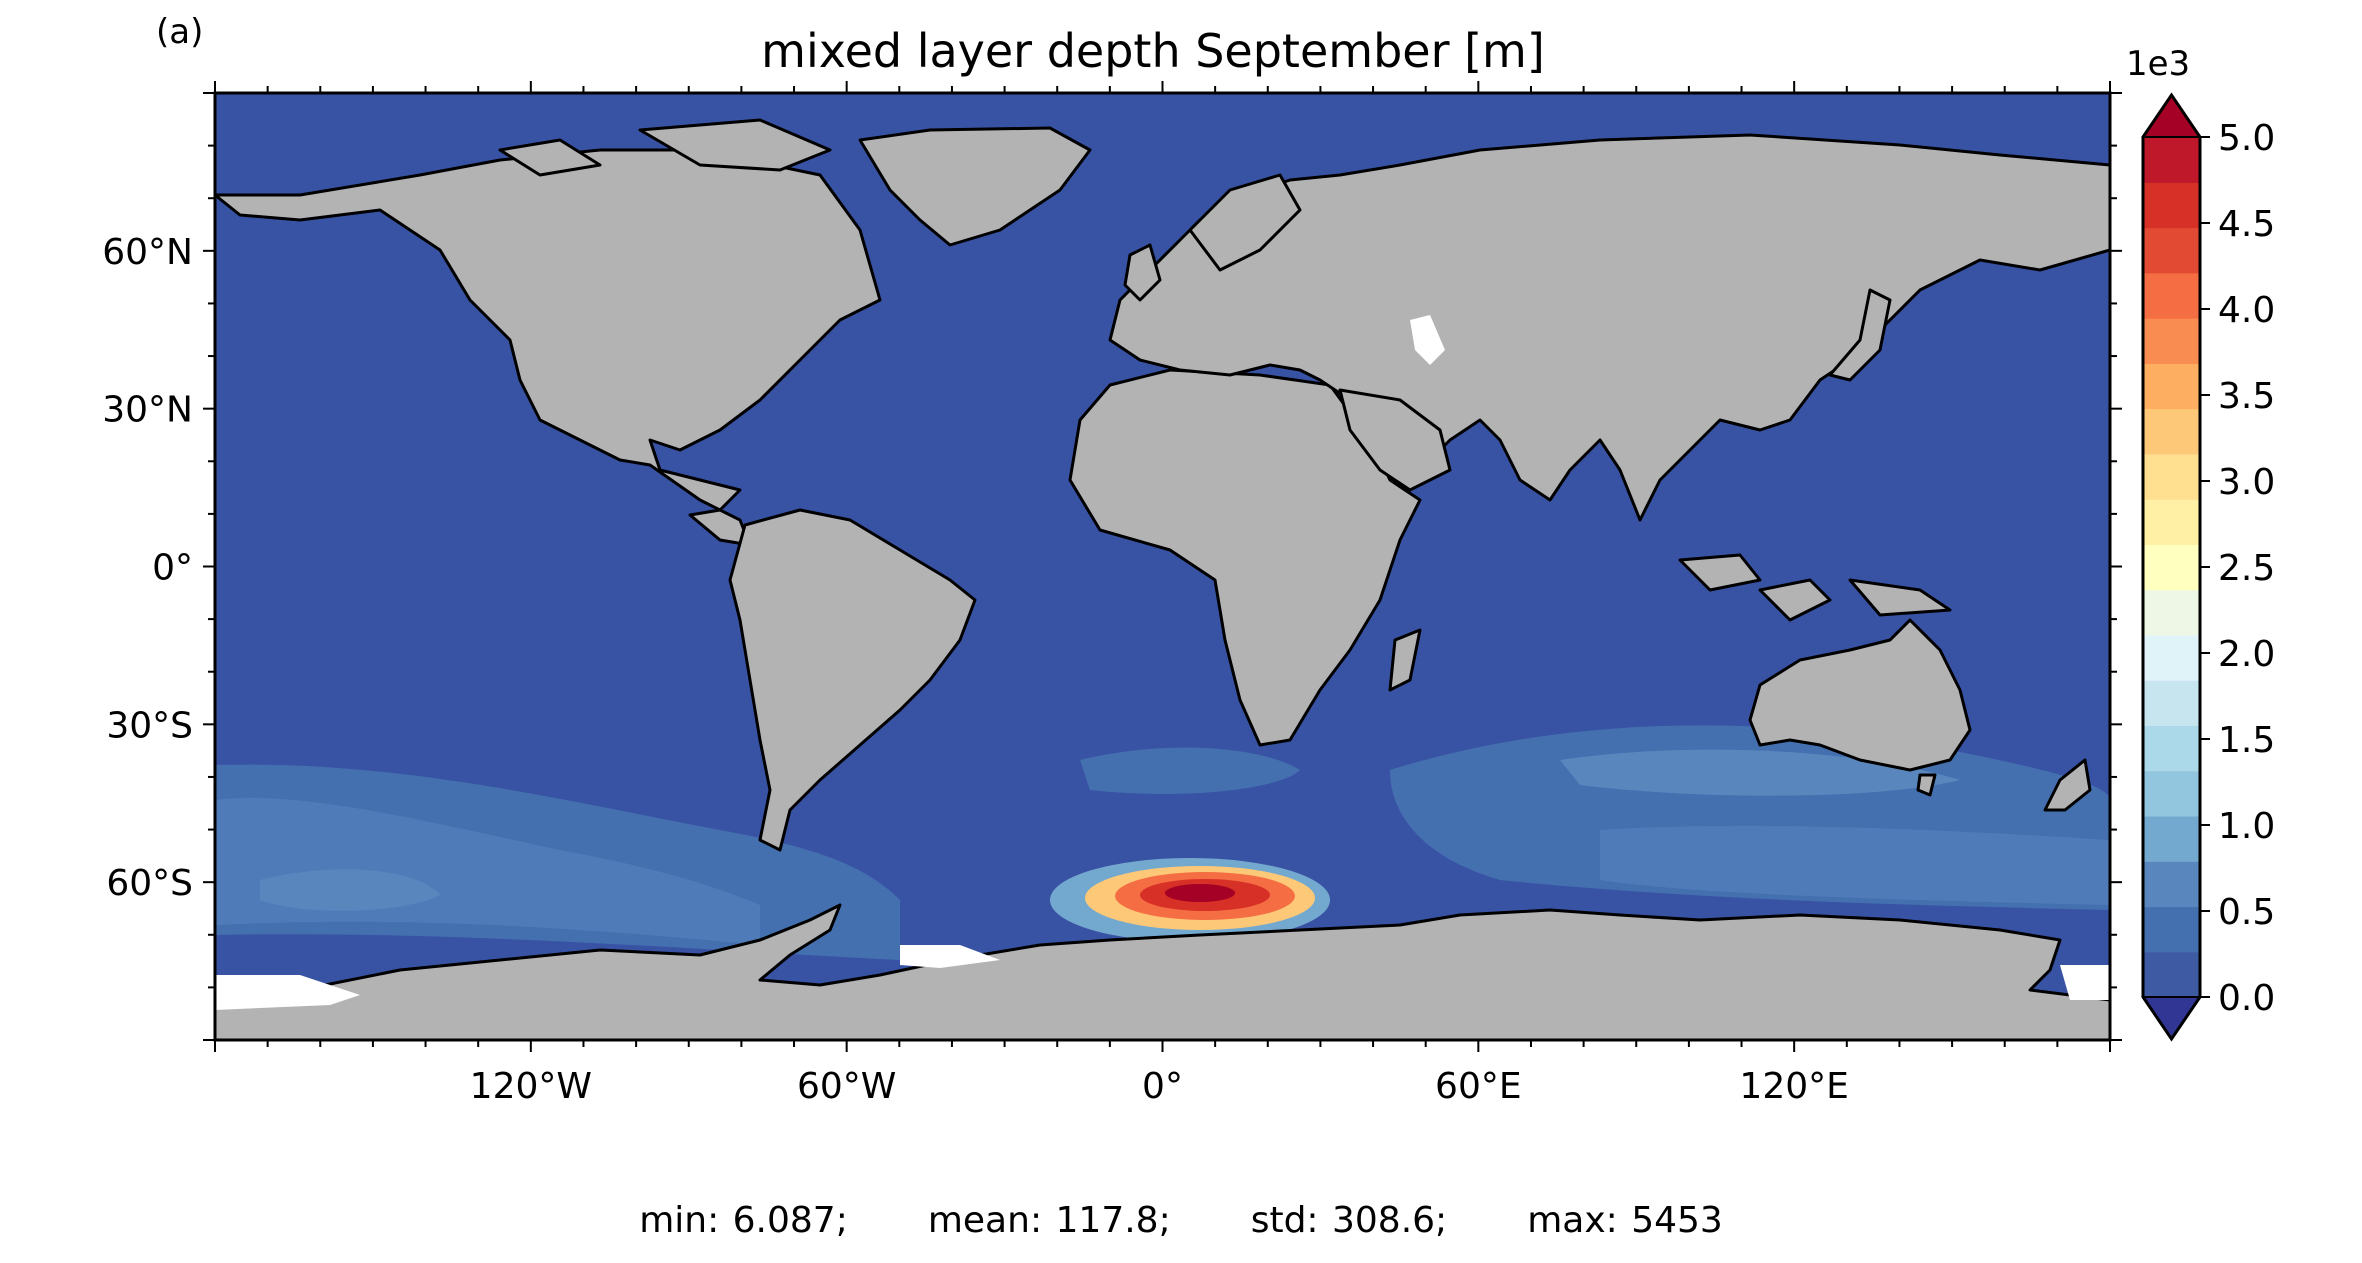 This screenshot has height=1263, width=2362. What do you see at coordinates (1478, 1086) in the screenshot?
I see `lon-tick-label: 60°E` at bounding box center [1478, 1086].